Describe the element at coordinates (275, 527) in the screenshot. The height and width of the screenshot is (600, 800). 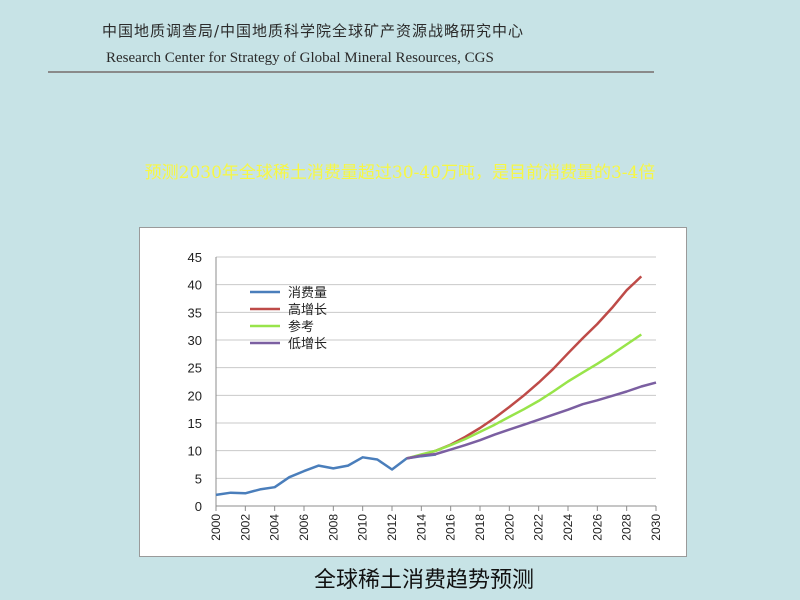
I see `x-tick-label: 2004` at that location.